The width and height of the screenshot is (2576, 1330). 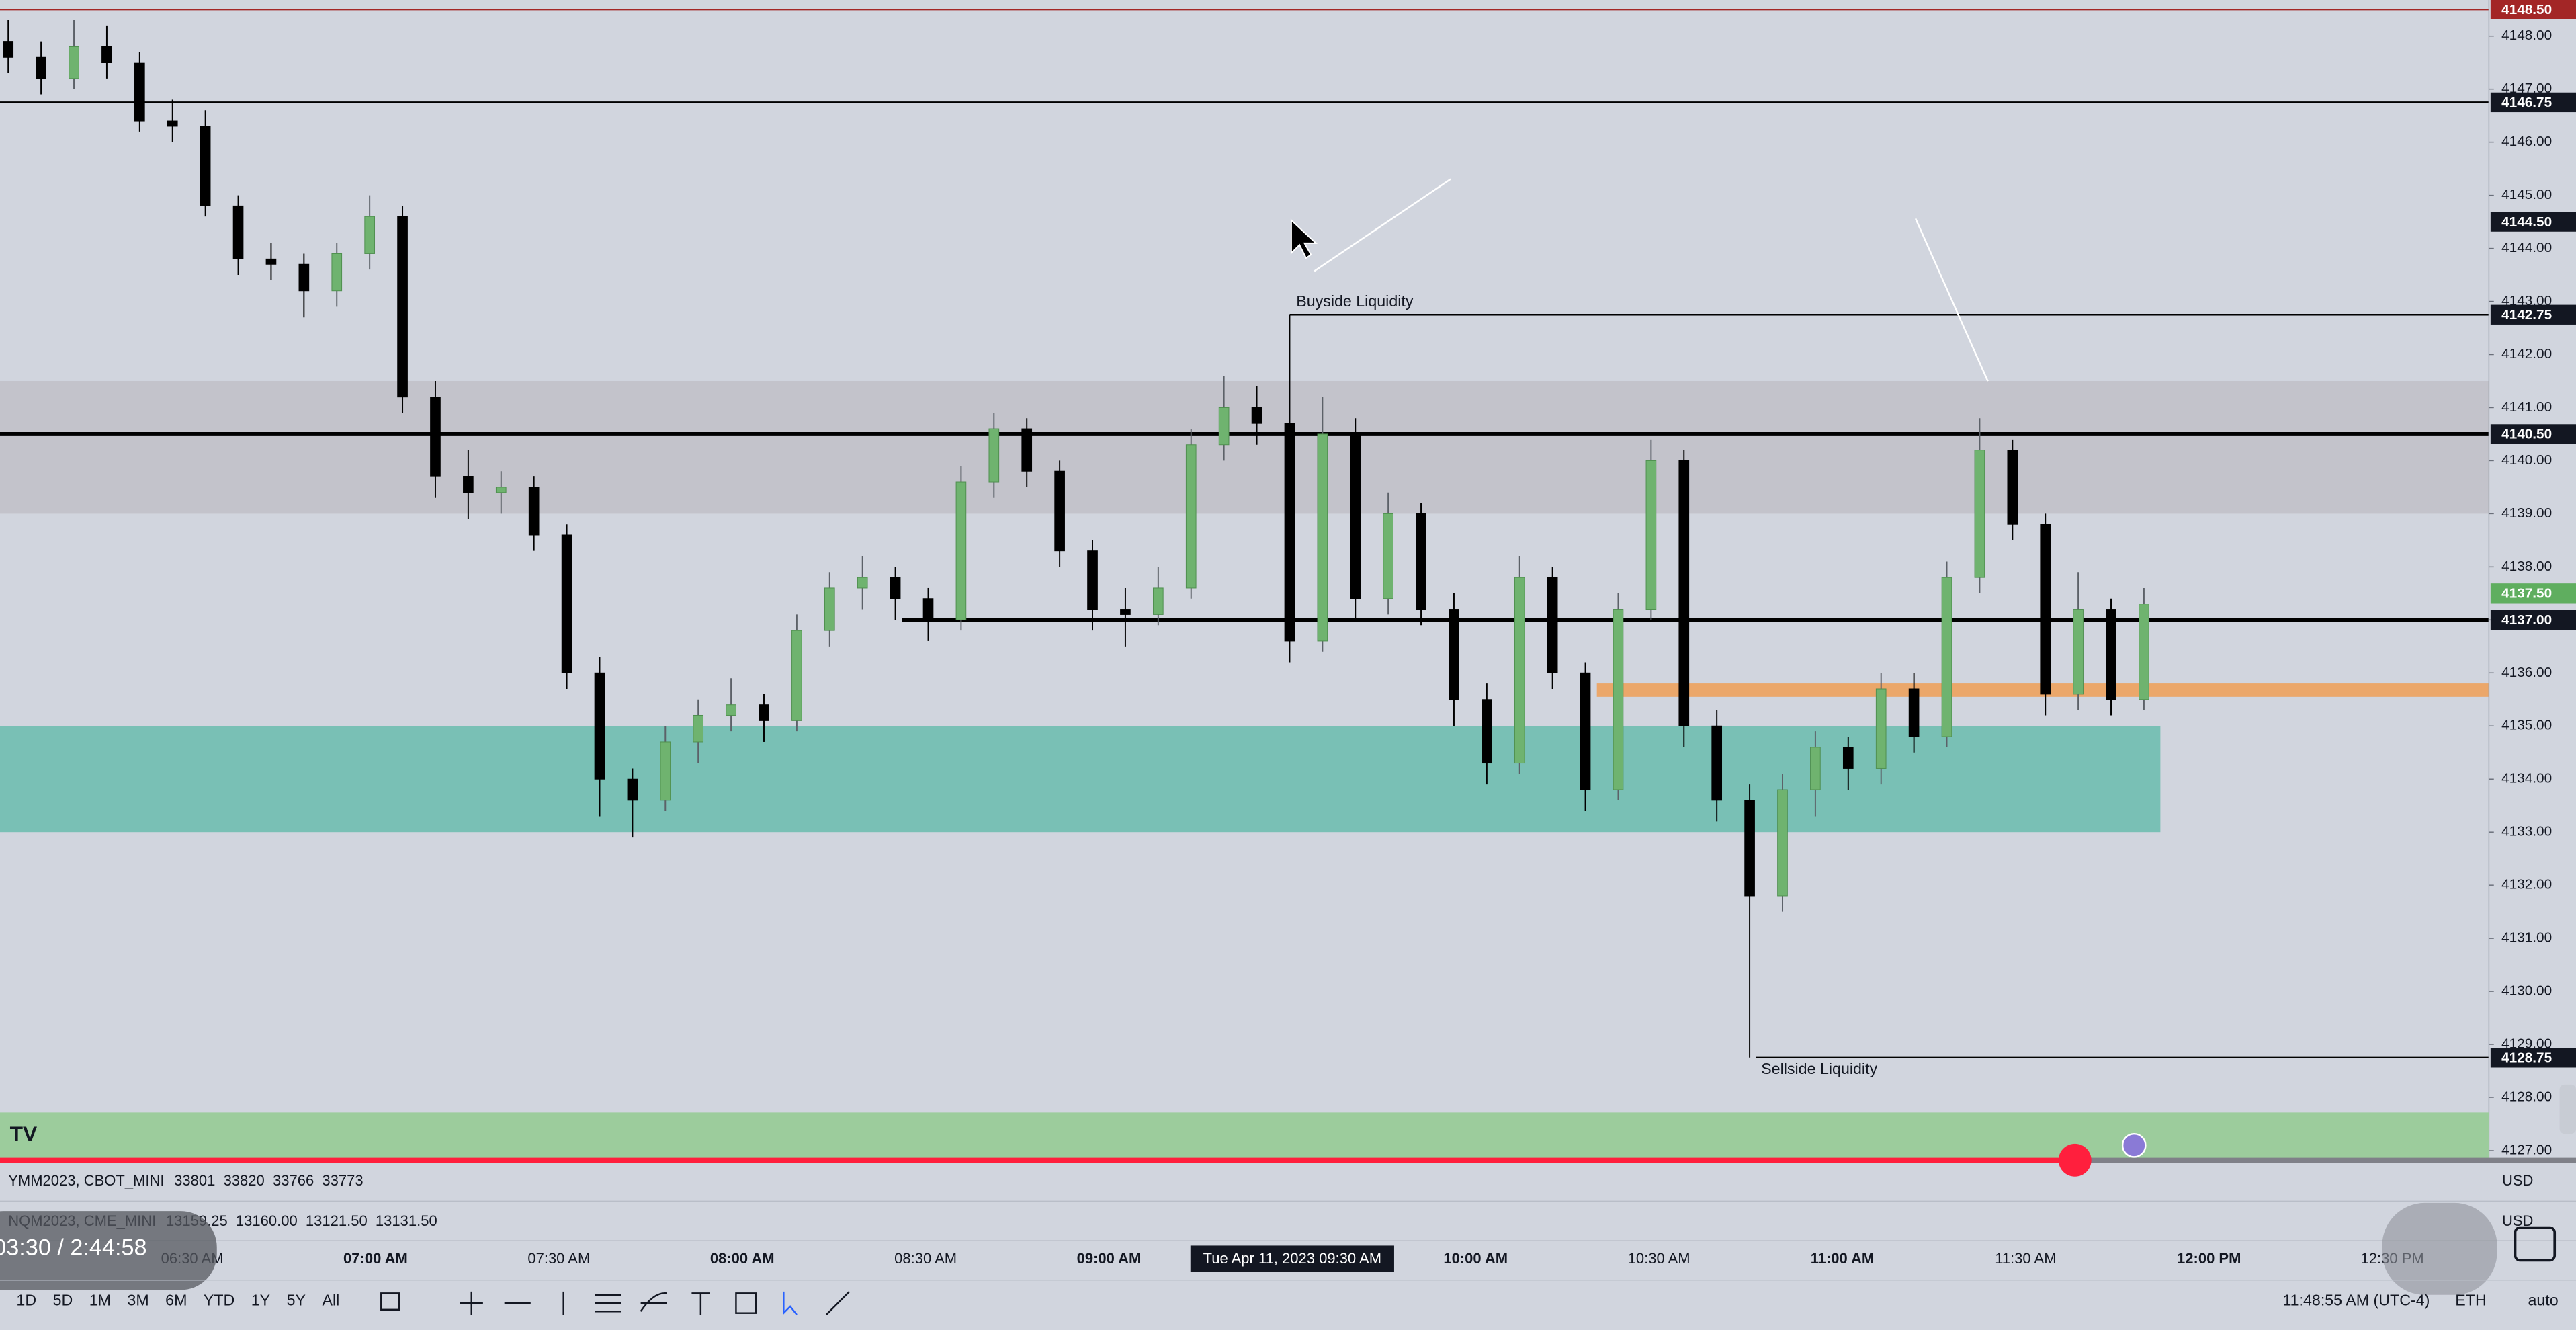 I want to click on price-tick-label: 4141.00, so click(x=2526, y=407).